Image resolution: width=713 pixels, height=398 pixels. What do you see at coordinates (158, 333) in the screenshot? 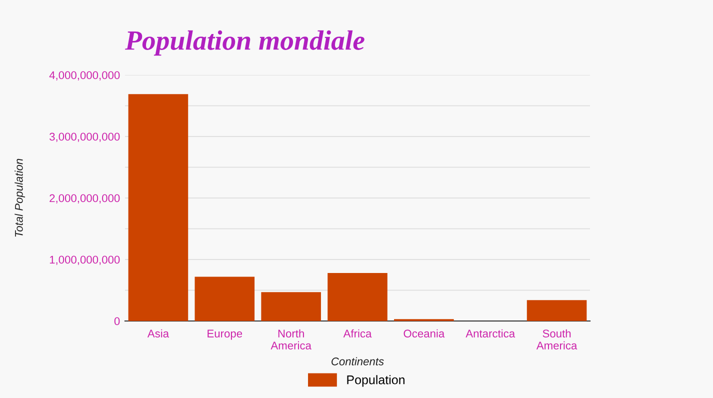
I see `x-tick-label: Asia` at bounding box center [158, 333].